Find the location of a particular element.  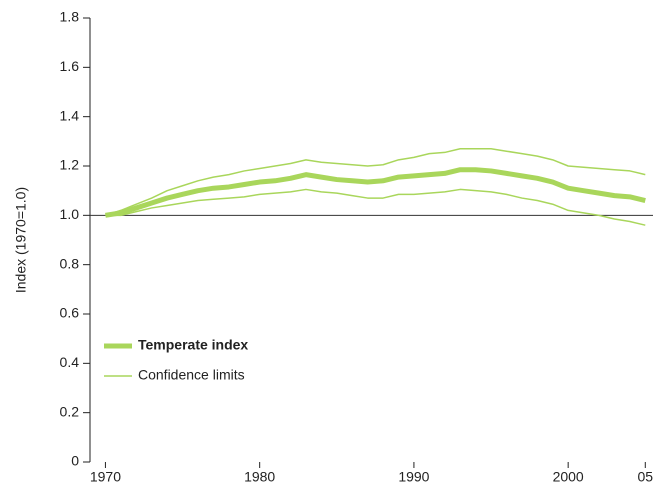

y-tick-label: 1.8 is located at coordinates (70, 17).